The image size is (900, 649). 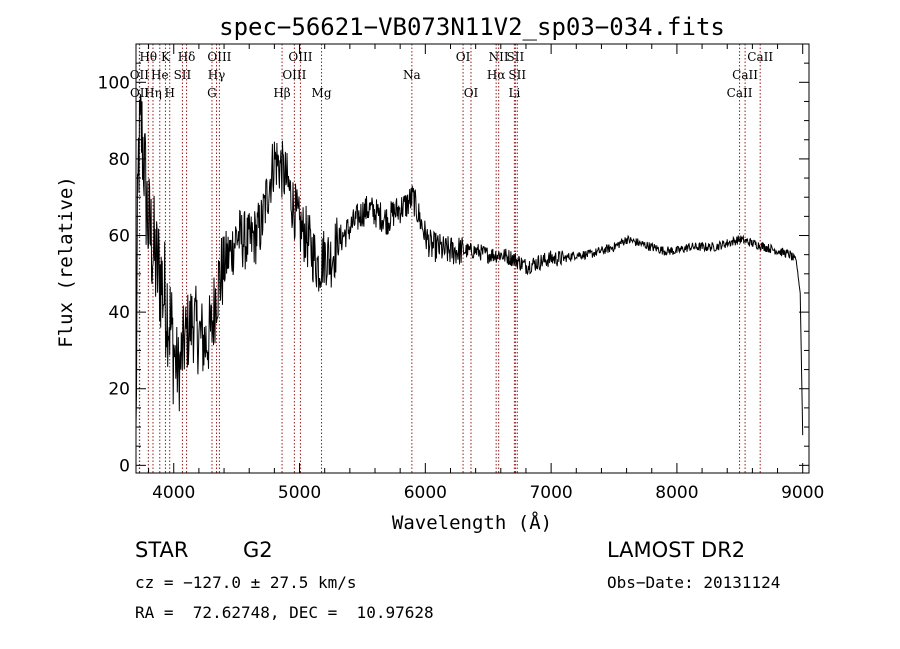 What do you see at coordinates (119, 160) in the screenshot?
I see `y-tick-label-4: 80` at bounding box center [119, 160].